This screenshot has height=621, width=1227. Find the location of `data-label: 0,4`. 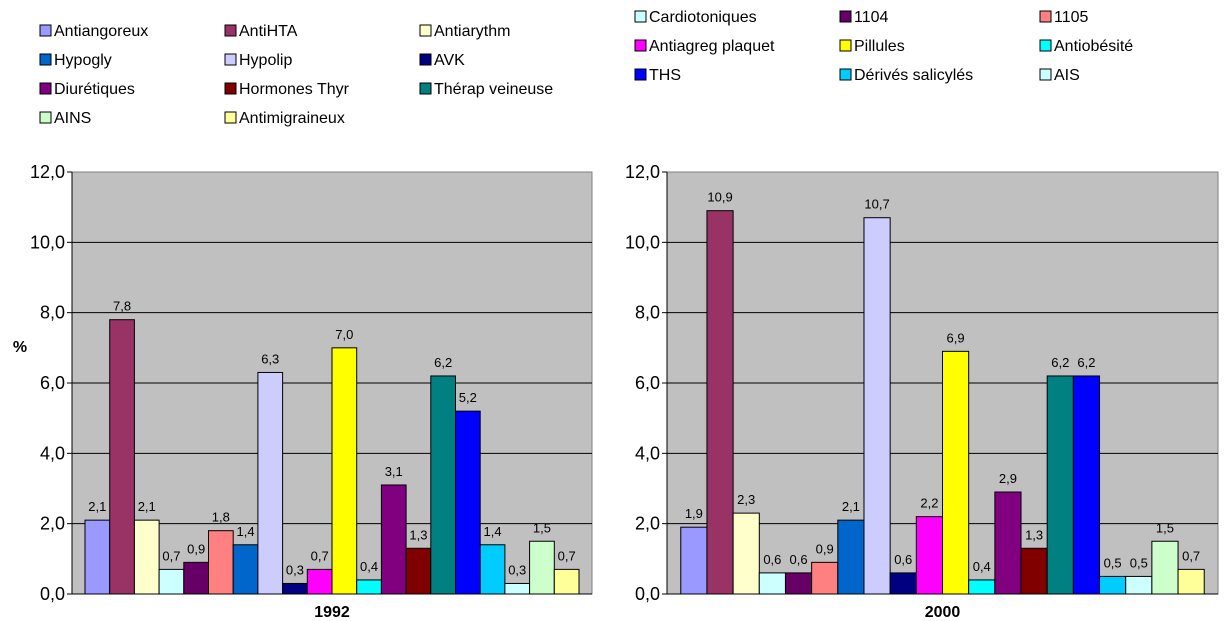

data-label: 0,4 is located at coordinates (982, 566).